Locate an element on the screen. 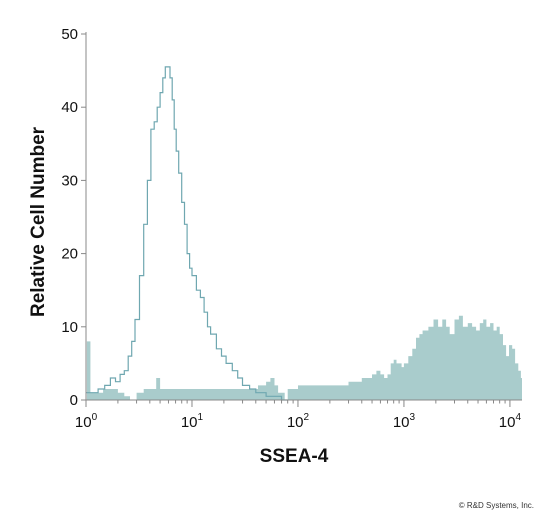 This screenshot has width=540, height=516. y-tick-label: 20 is located at coordinates (69, 254).